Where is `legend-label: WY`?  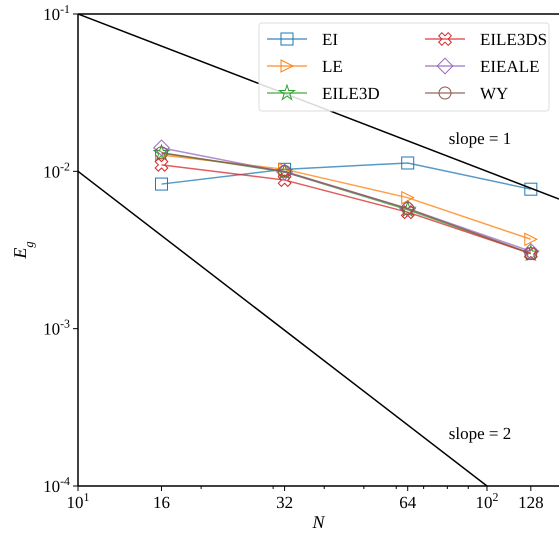 legend-label: WY is located at coordinates (494, 93).